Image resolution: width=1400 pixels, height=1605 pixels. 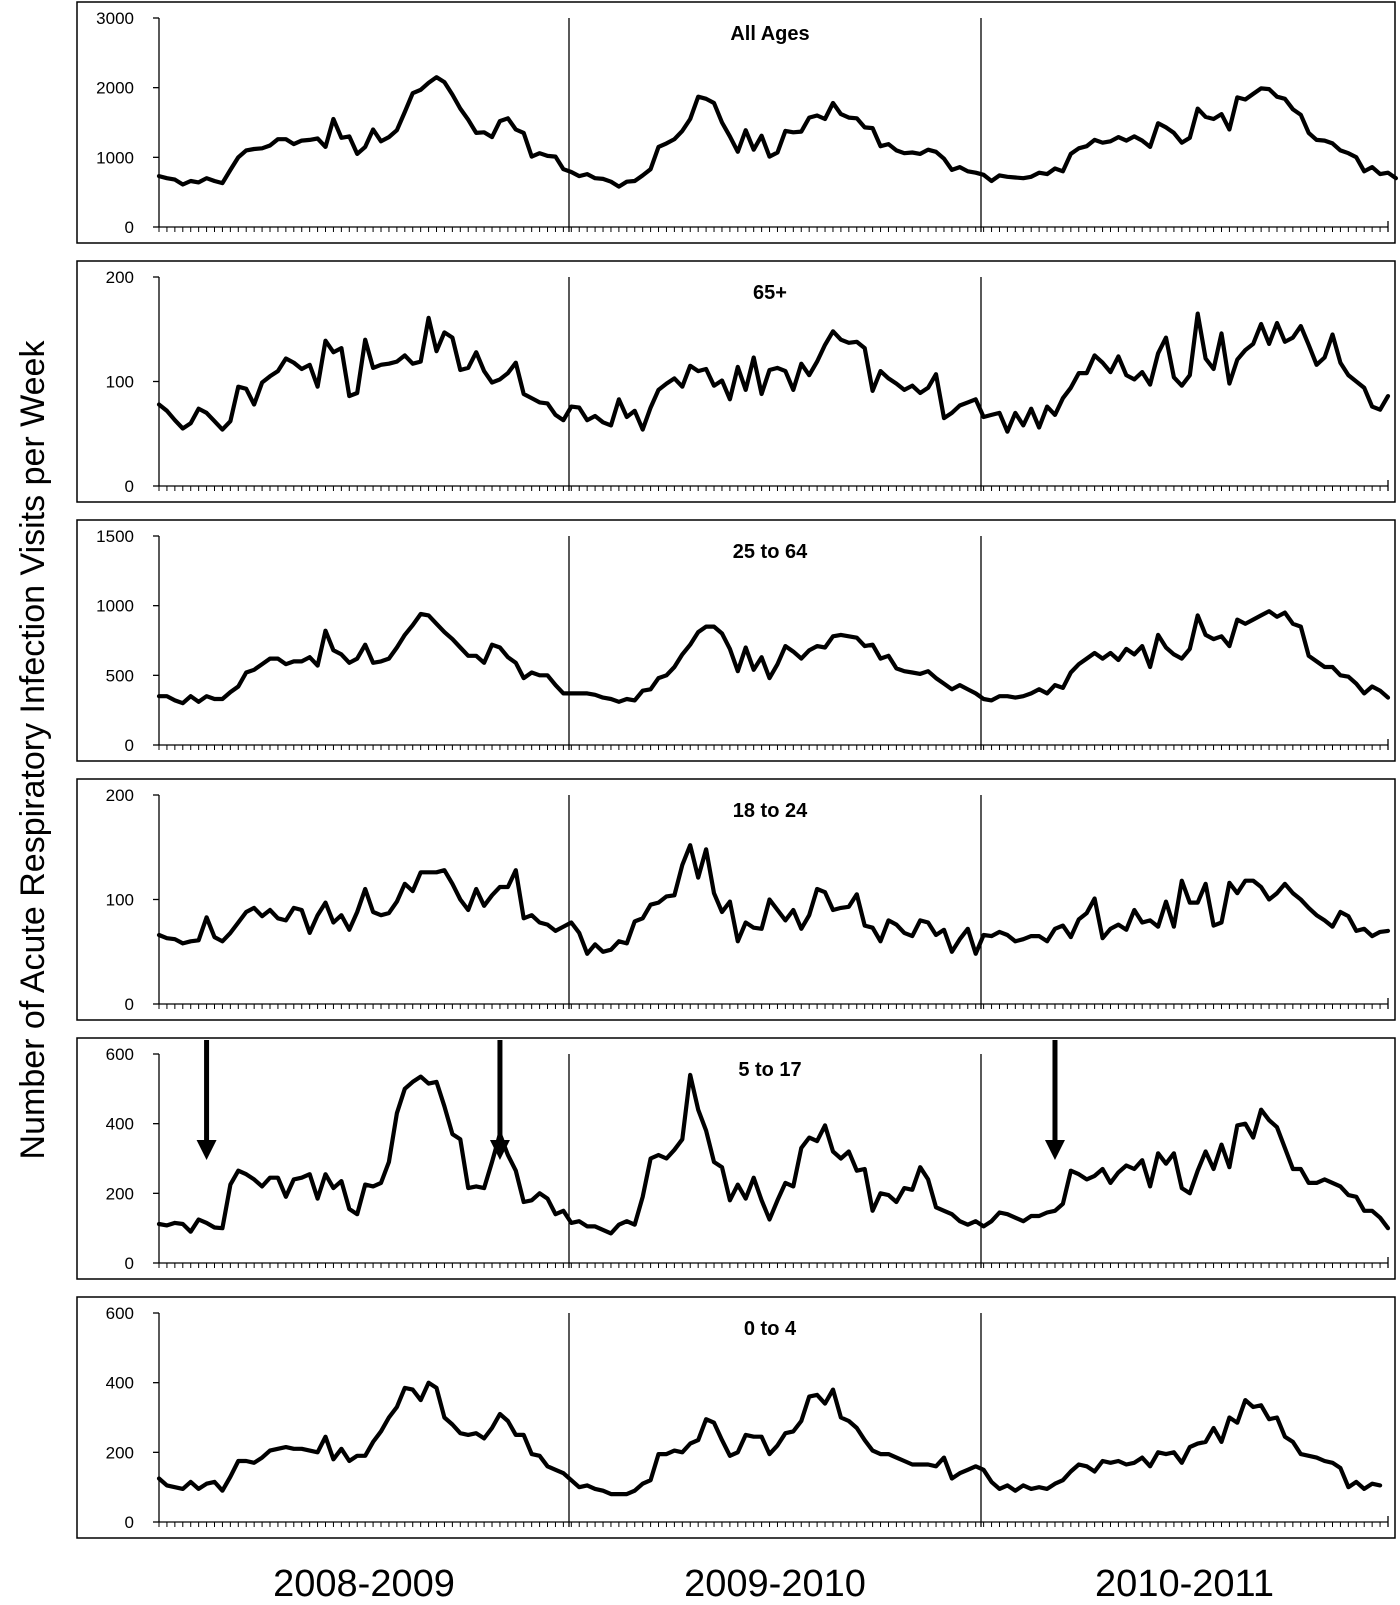 I want to click on panel-1: 0 100 200 65+, so click(x=736, y=381).